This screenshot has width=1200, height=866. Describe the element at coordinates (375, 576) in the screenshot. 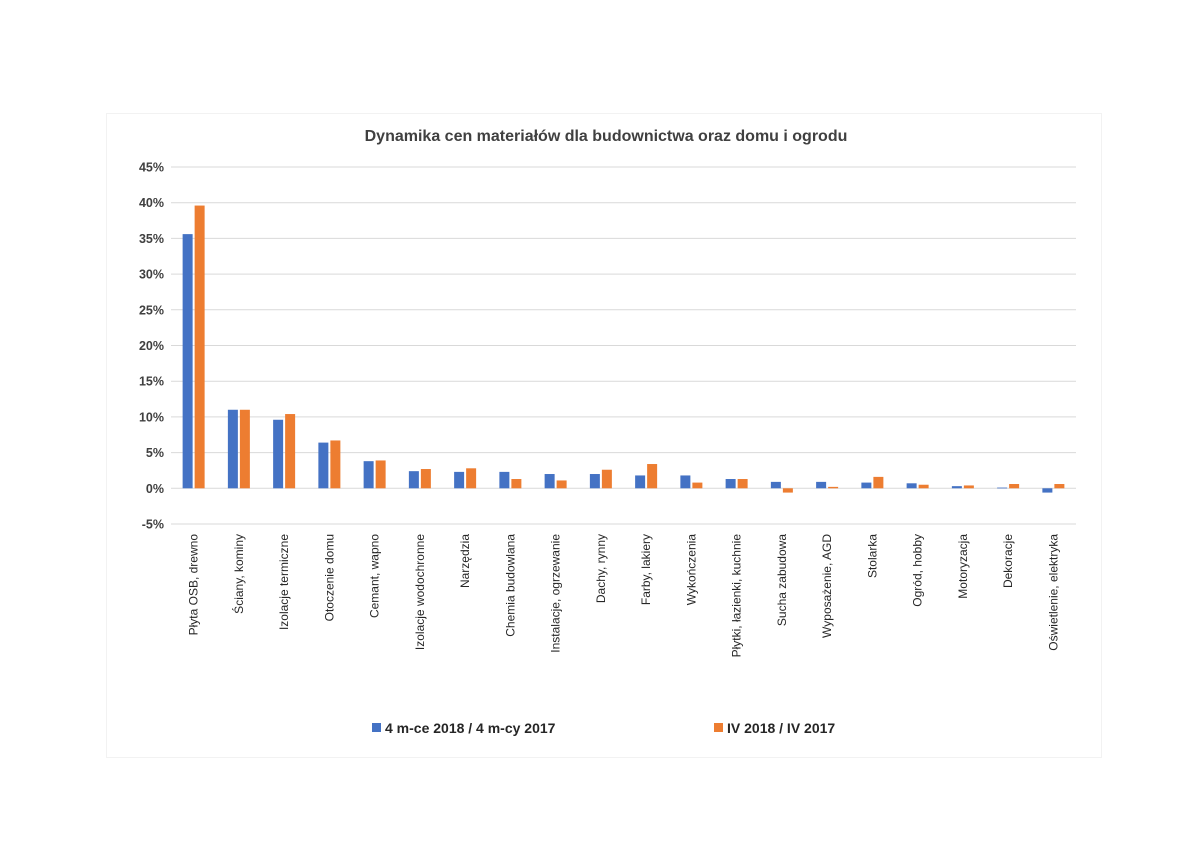

I see `x-tick-label: Cemant, wapno` at that location.